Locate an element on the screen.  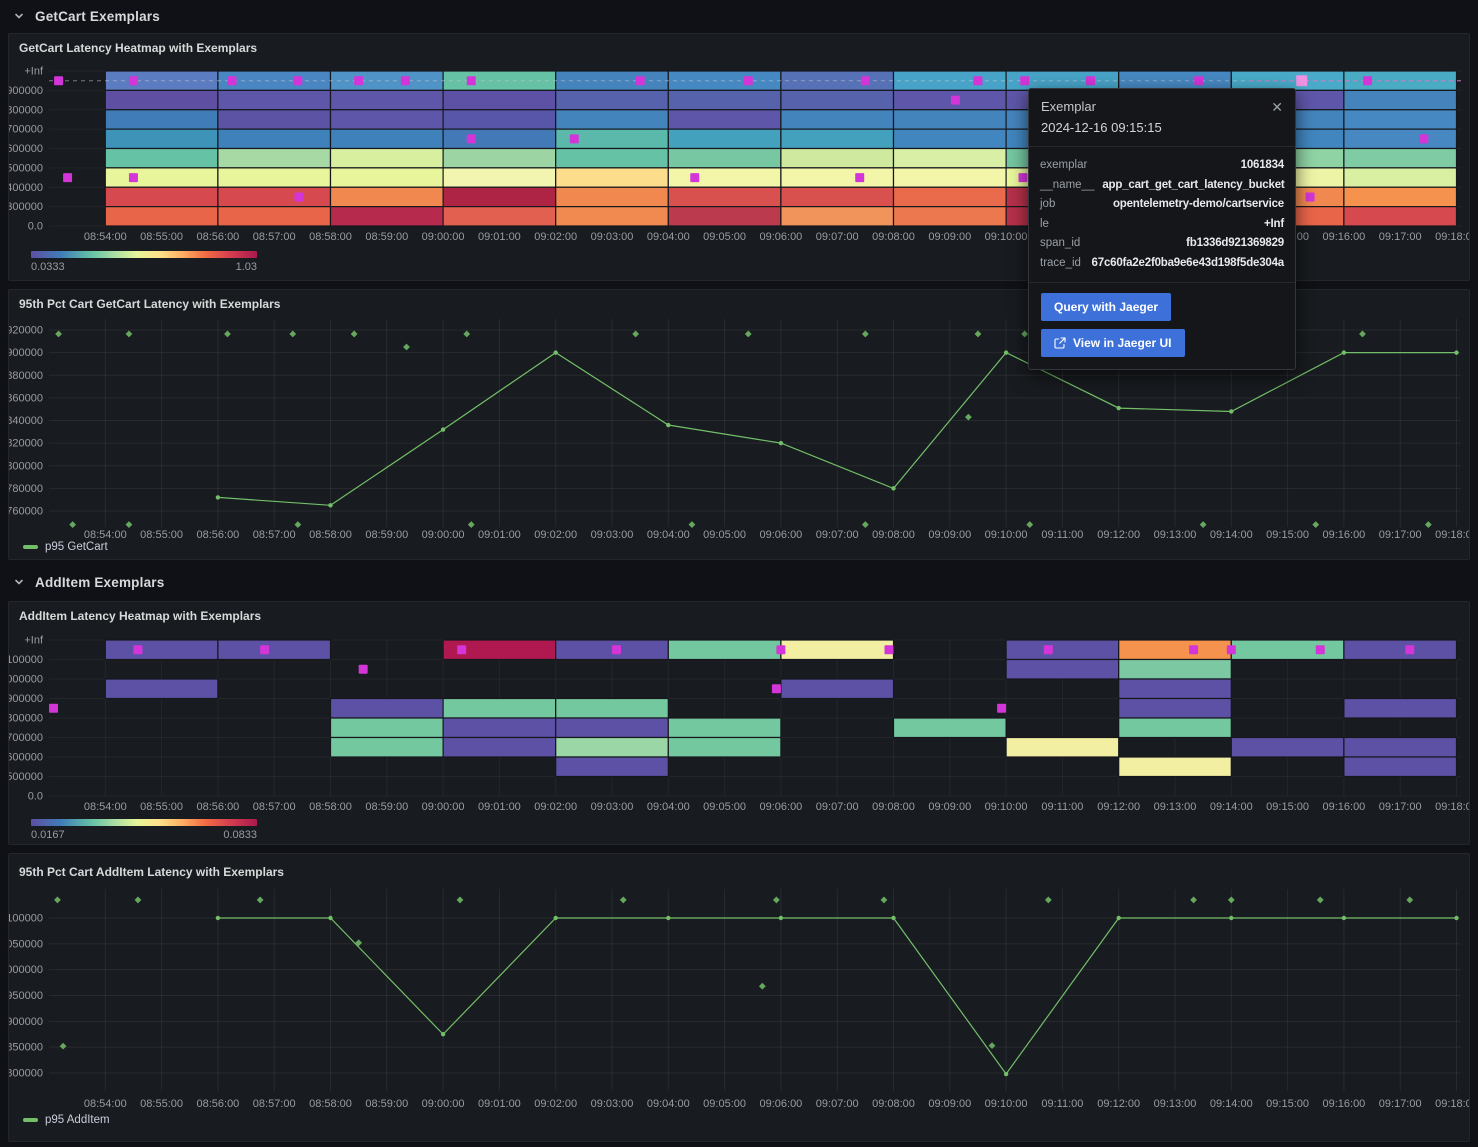
panel-title: GetCart Latency Heatmap with Exemplars is located at coordinates (138, 48).